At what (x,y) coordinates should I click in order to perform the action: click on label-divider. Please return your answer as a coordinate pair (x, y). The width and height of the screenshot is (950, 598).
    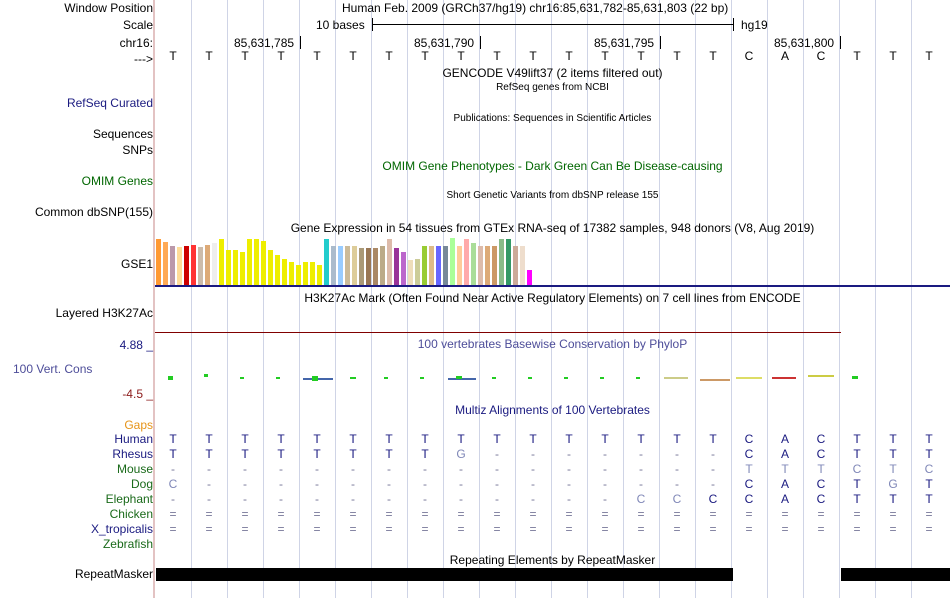
    Looking at the image, I should click on (154, 299).